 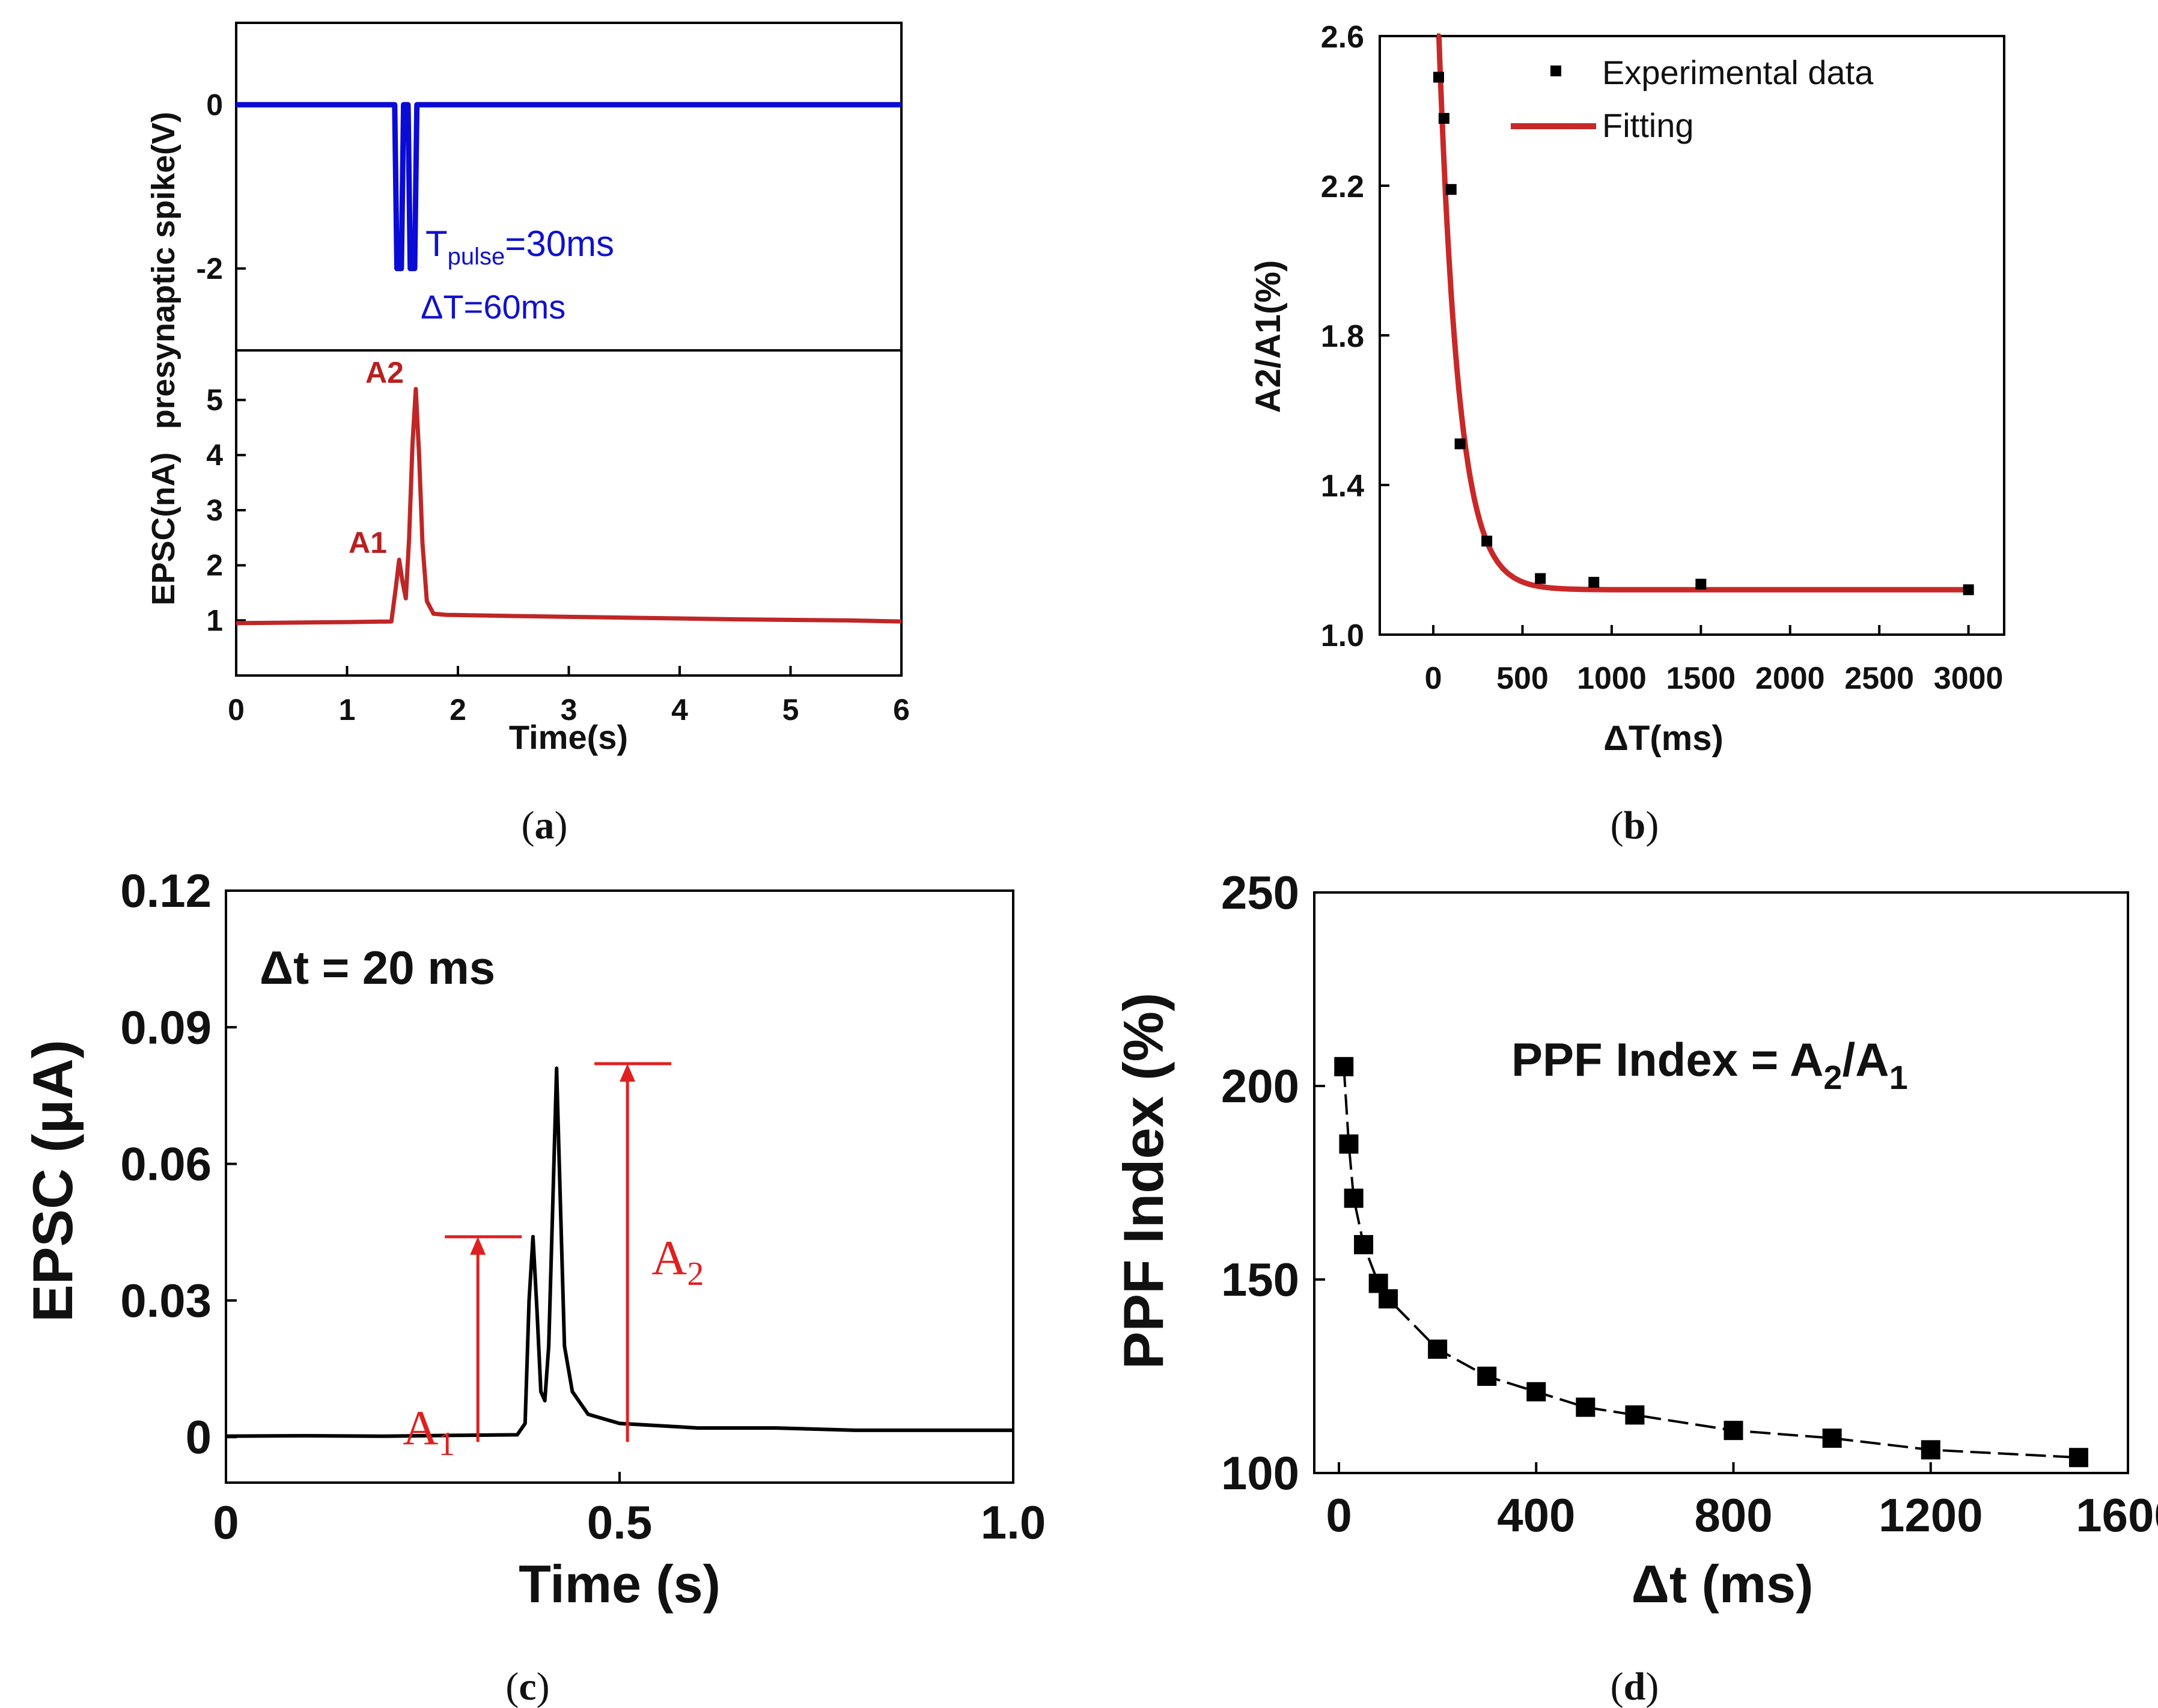 I want to click on d-x-tick-label: 800, so click(x=1733, y=1515).